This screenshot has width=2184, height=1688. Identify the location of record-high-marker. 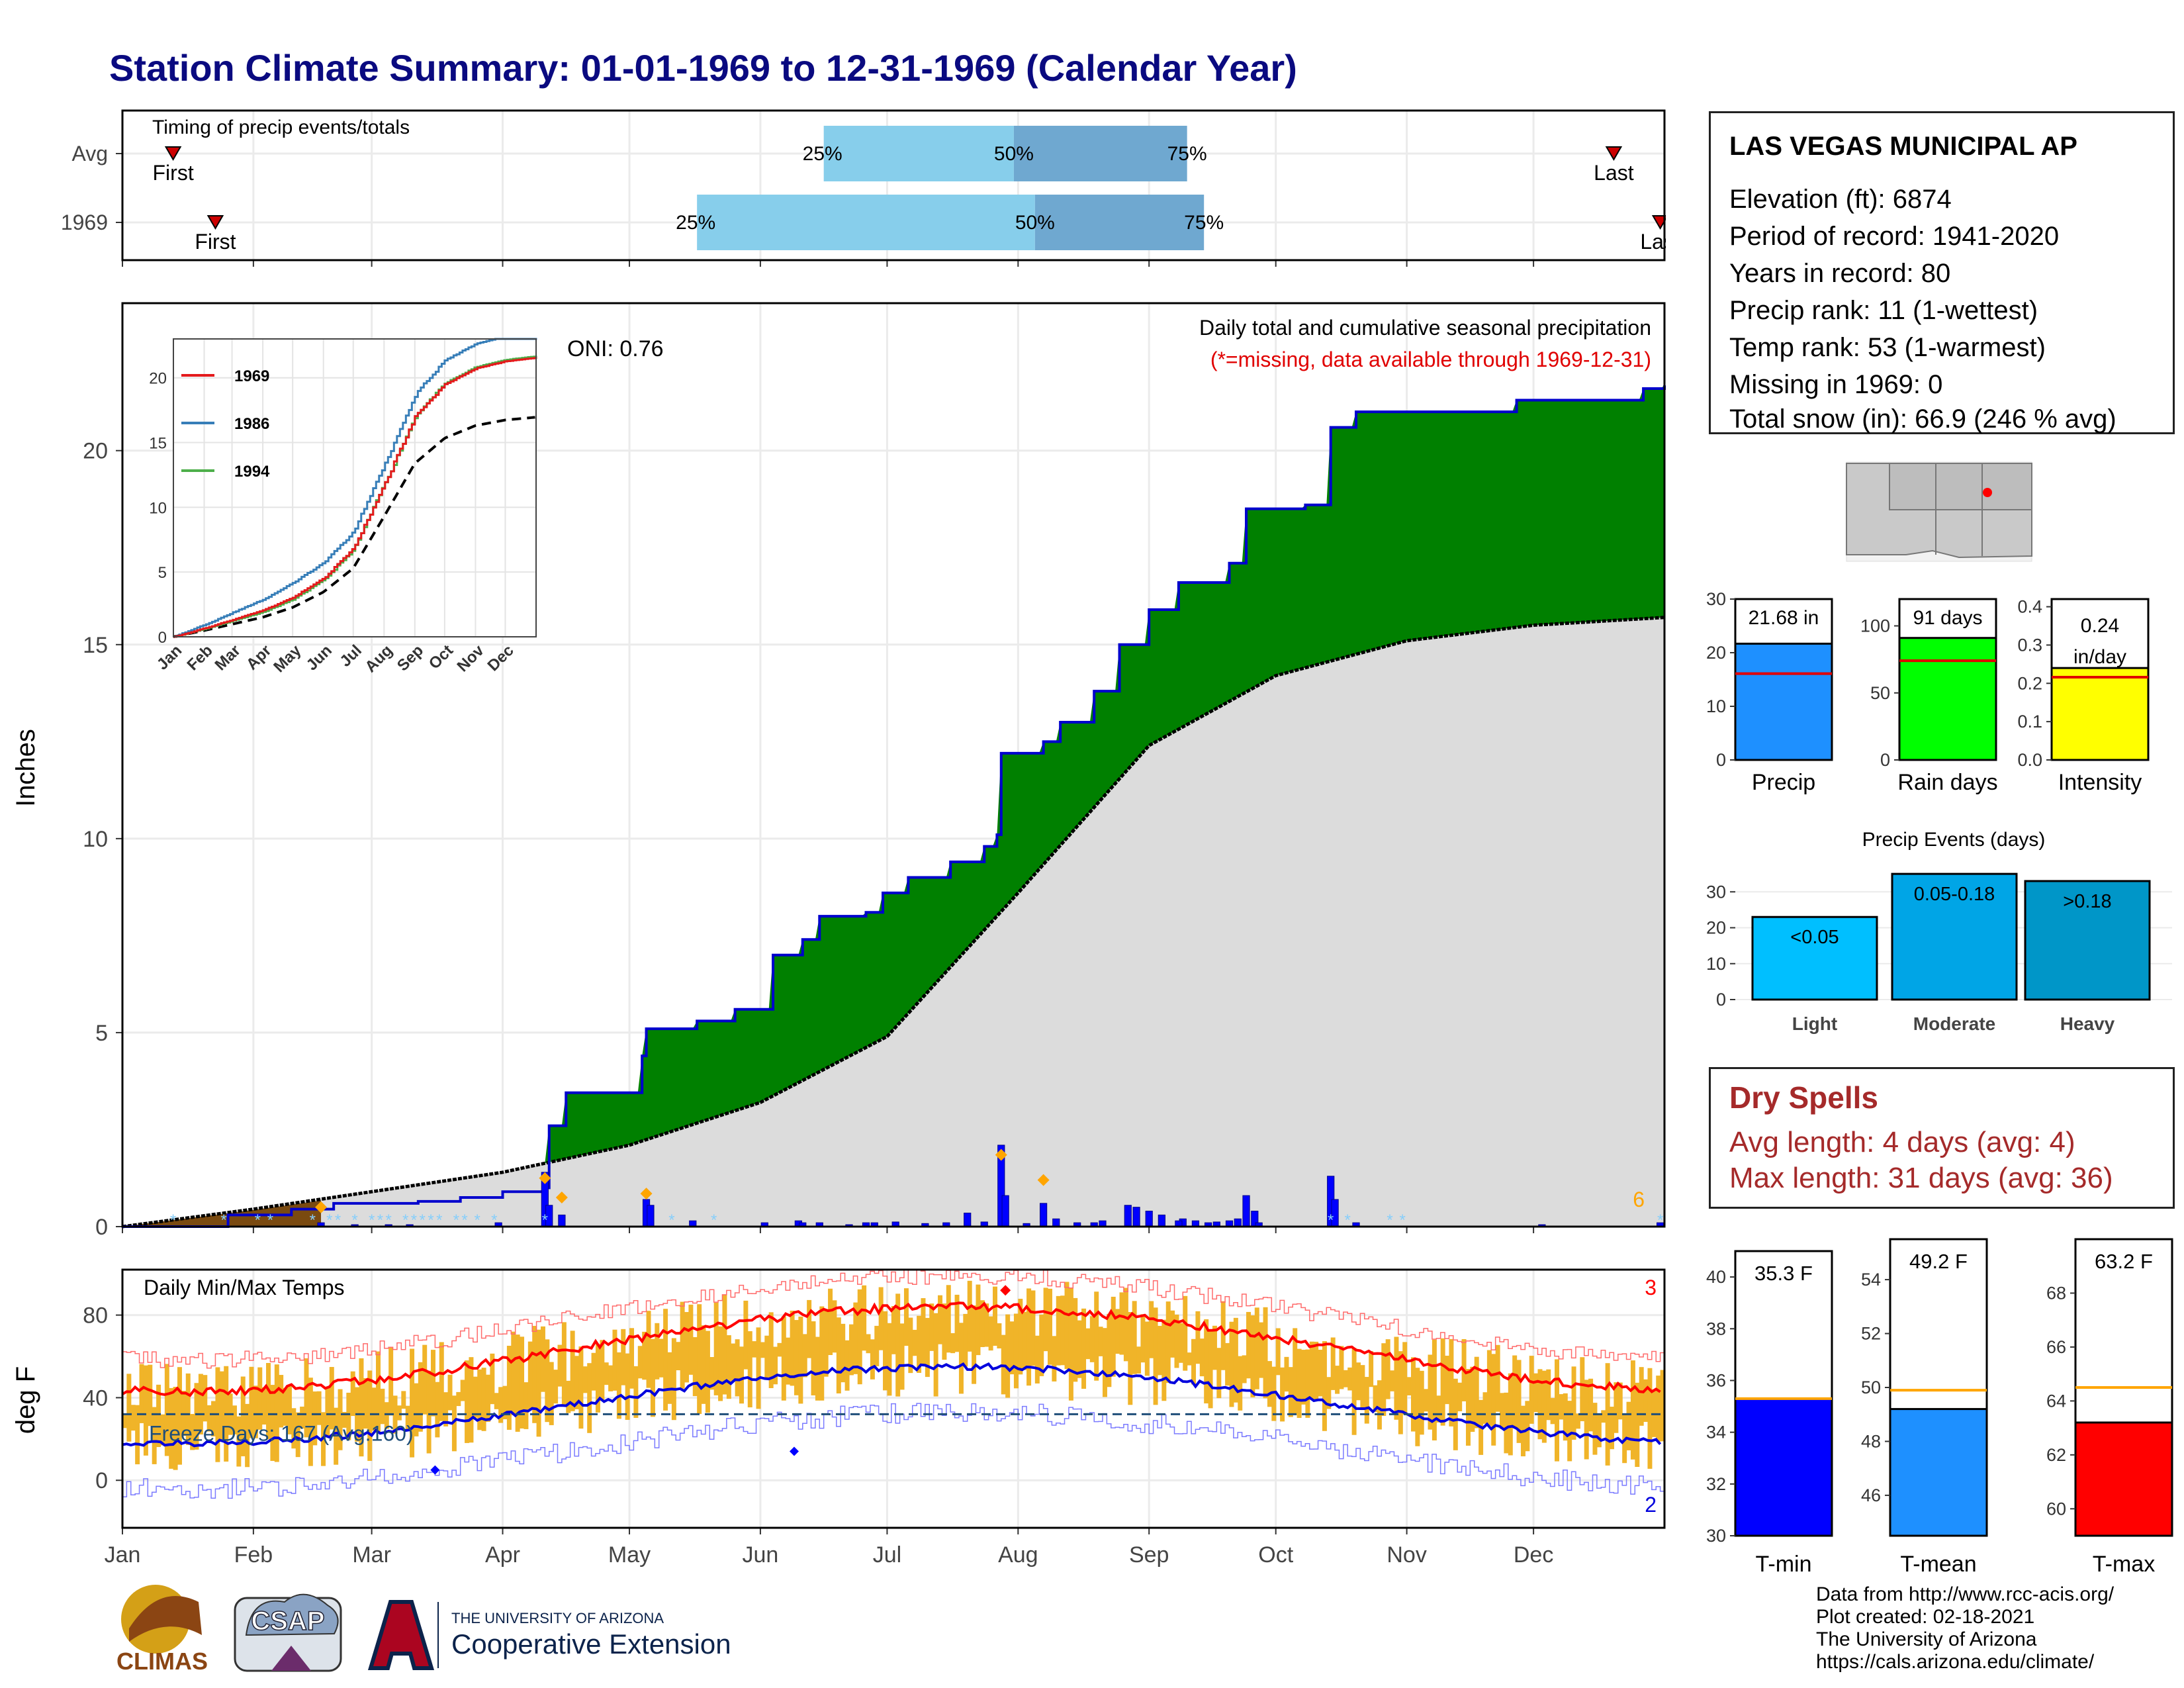
(1005, 1290).